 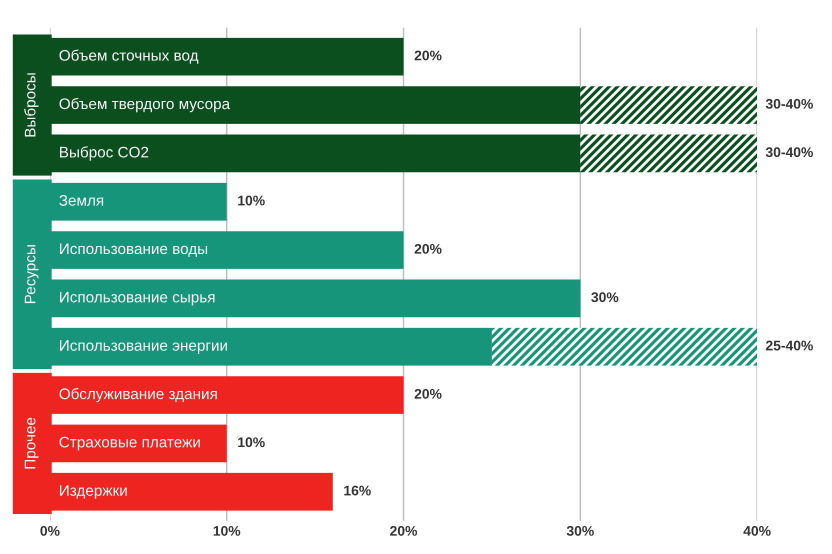 What do you see at coordinates (137, 299) in the screenshot?
I see `y-tick-label: Использование сырья` at bounding box center [137, 299].